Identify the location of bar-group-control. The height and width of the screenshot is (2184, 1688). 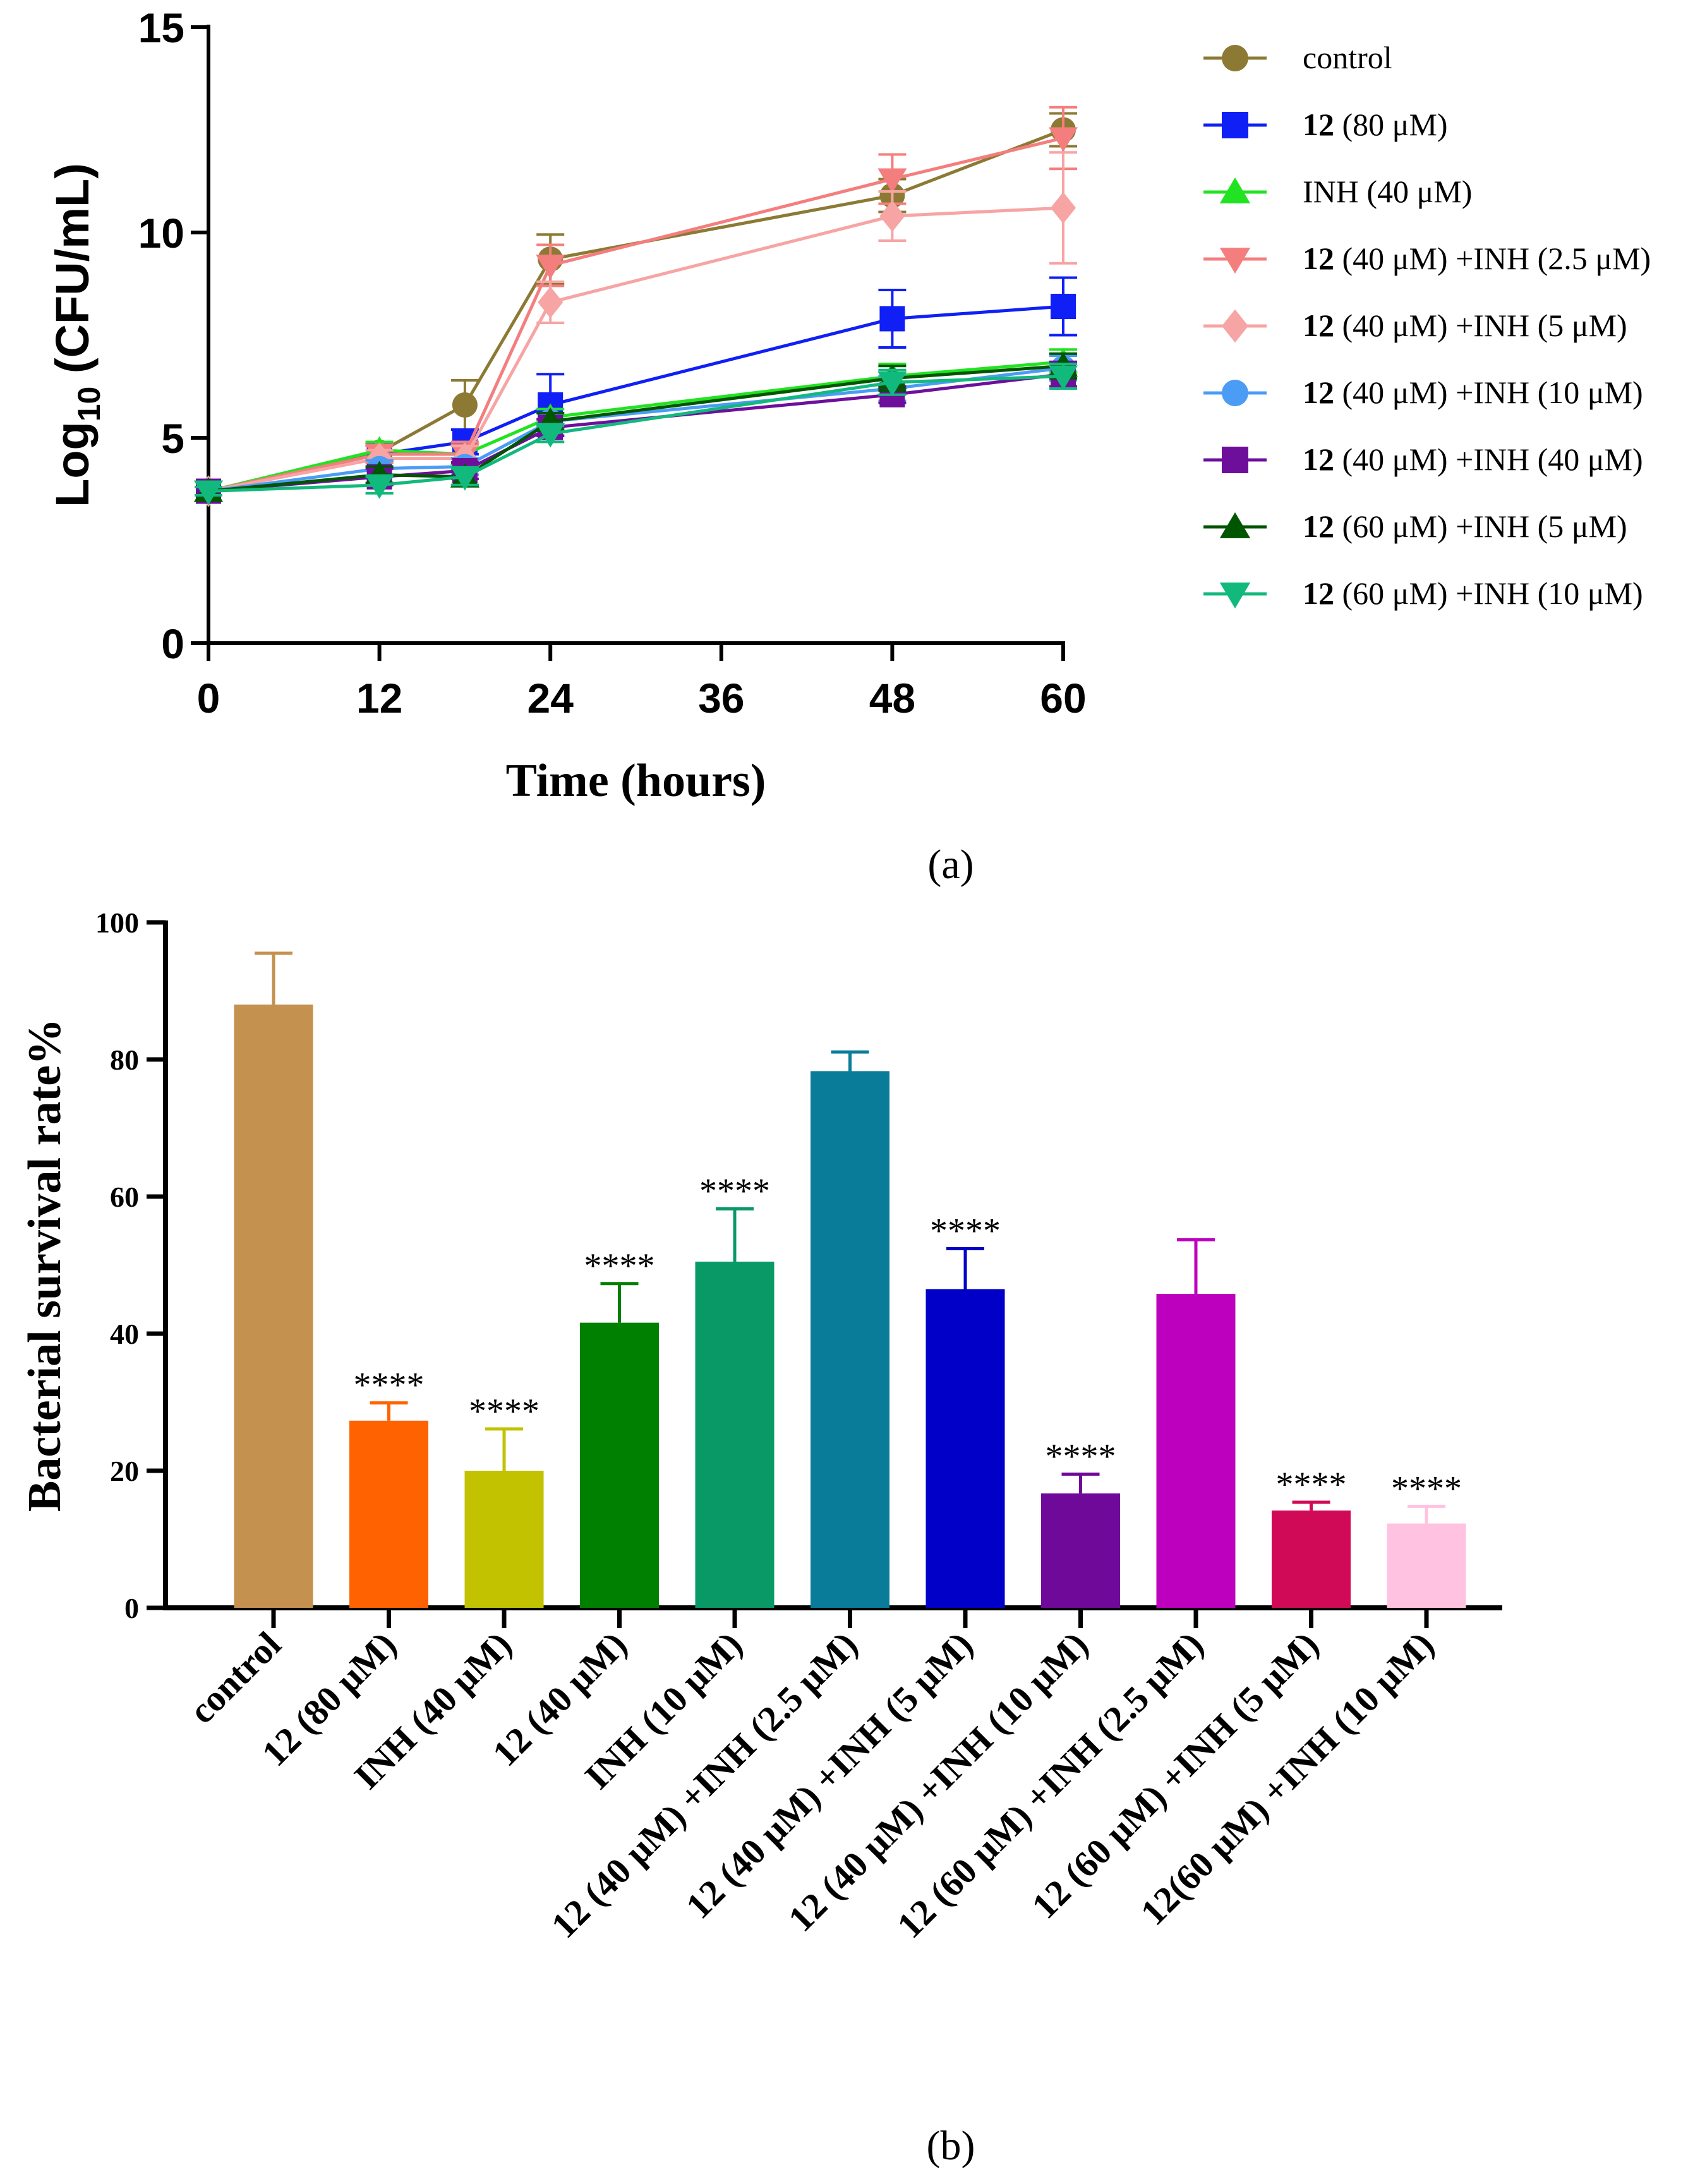
(273, 1279).